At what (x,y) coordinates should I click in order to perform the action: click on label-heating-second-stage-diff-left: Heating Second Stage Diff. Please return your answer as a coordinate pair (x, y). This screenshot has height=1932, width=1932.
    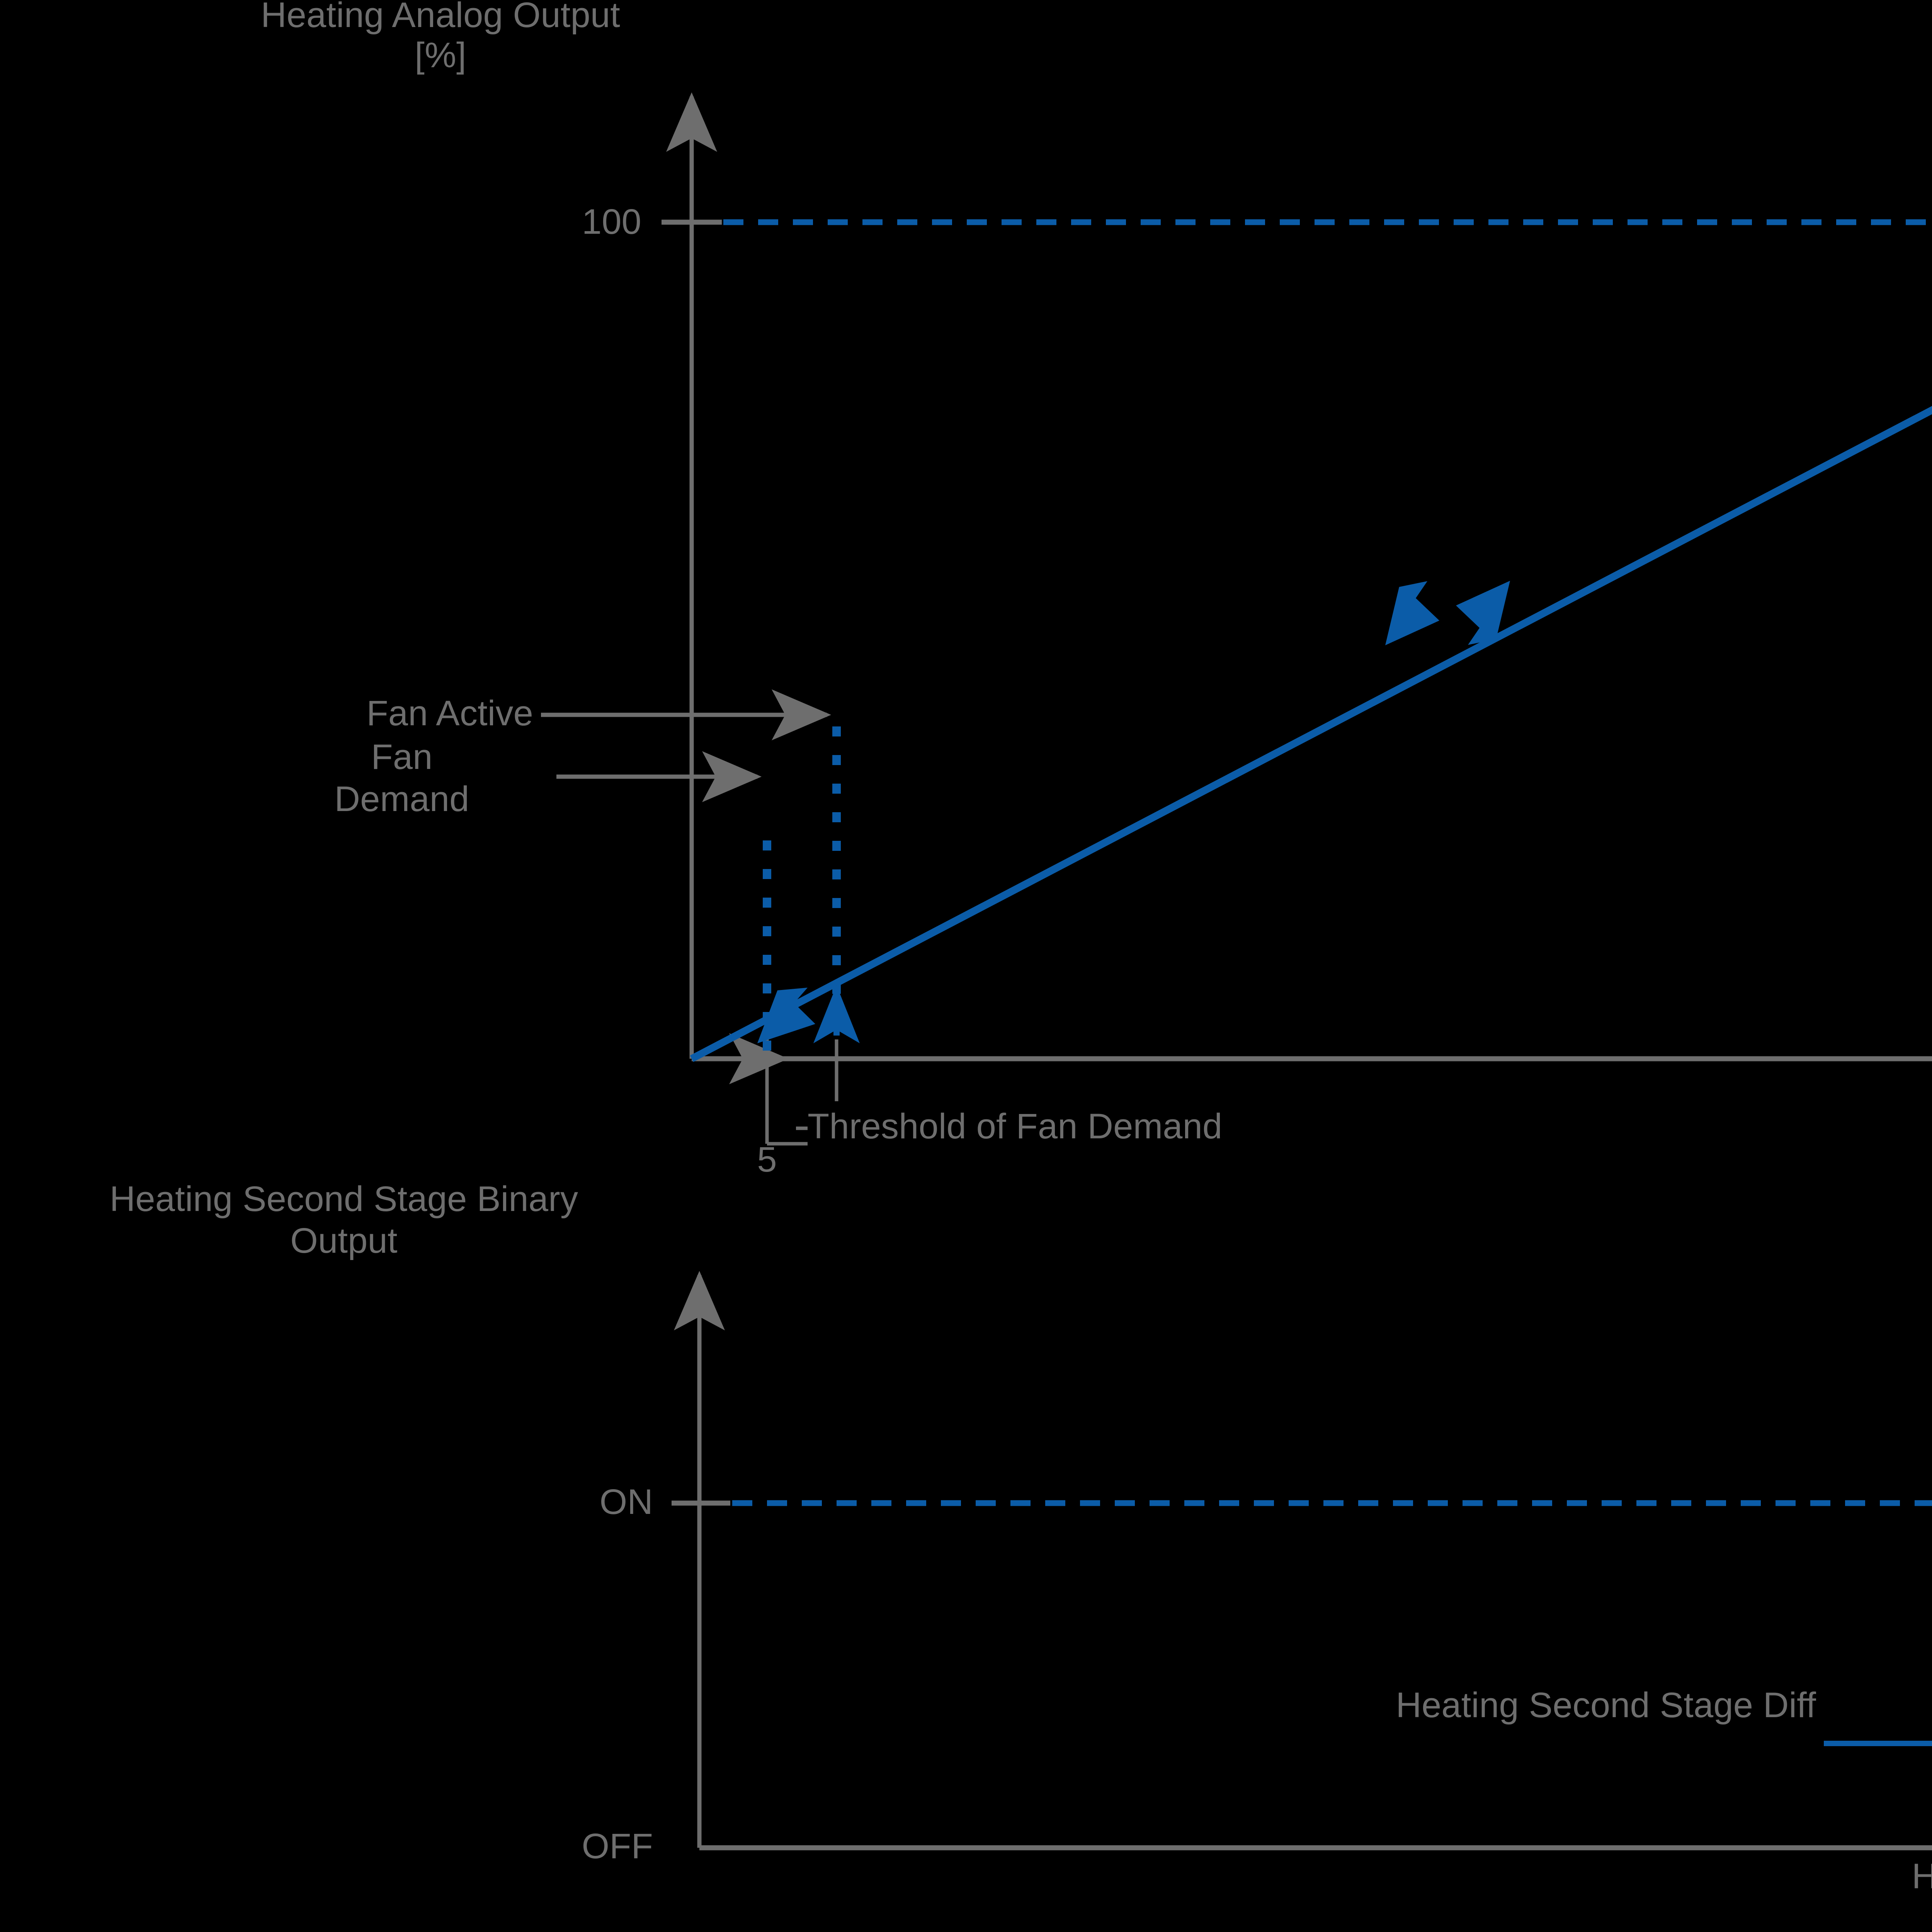
    Looking at the image, I should click on (1606, 1705).